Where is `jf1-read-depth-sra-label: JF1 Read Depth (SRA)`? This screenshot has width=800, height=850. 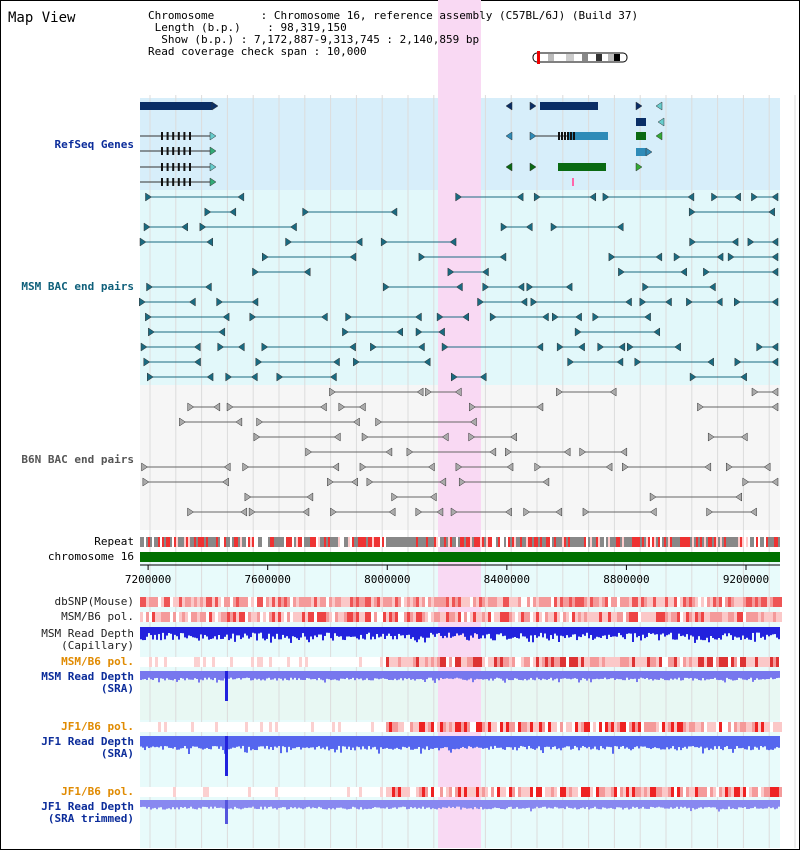 jf1-read-depth-sra-label: JF1 Read Depth (SRA) is located at coordinates (87, 747).